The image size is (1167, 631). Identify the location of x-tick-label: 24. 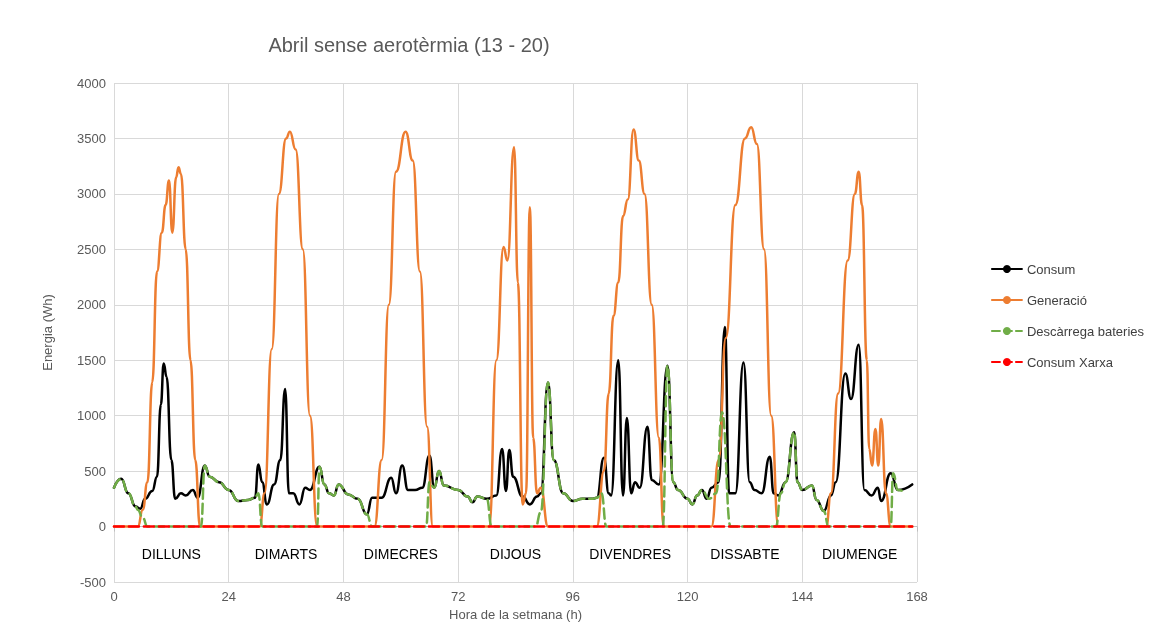
(228, 596).